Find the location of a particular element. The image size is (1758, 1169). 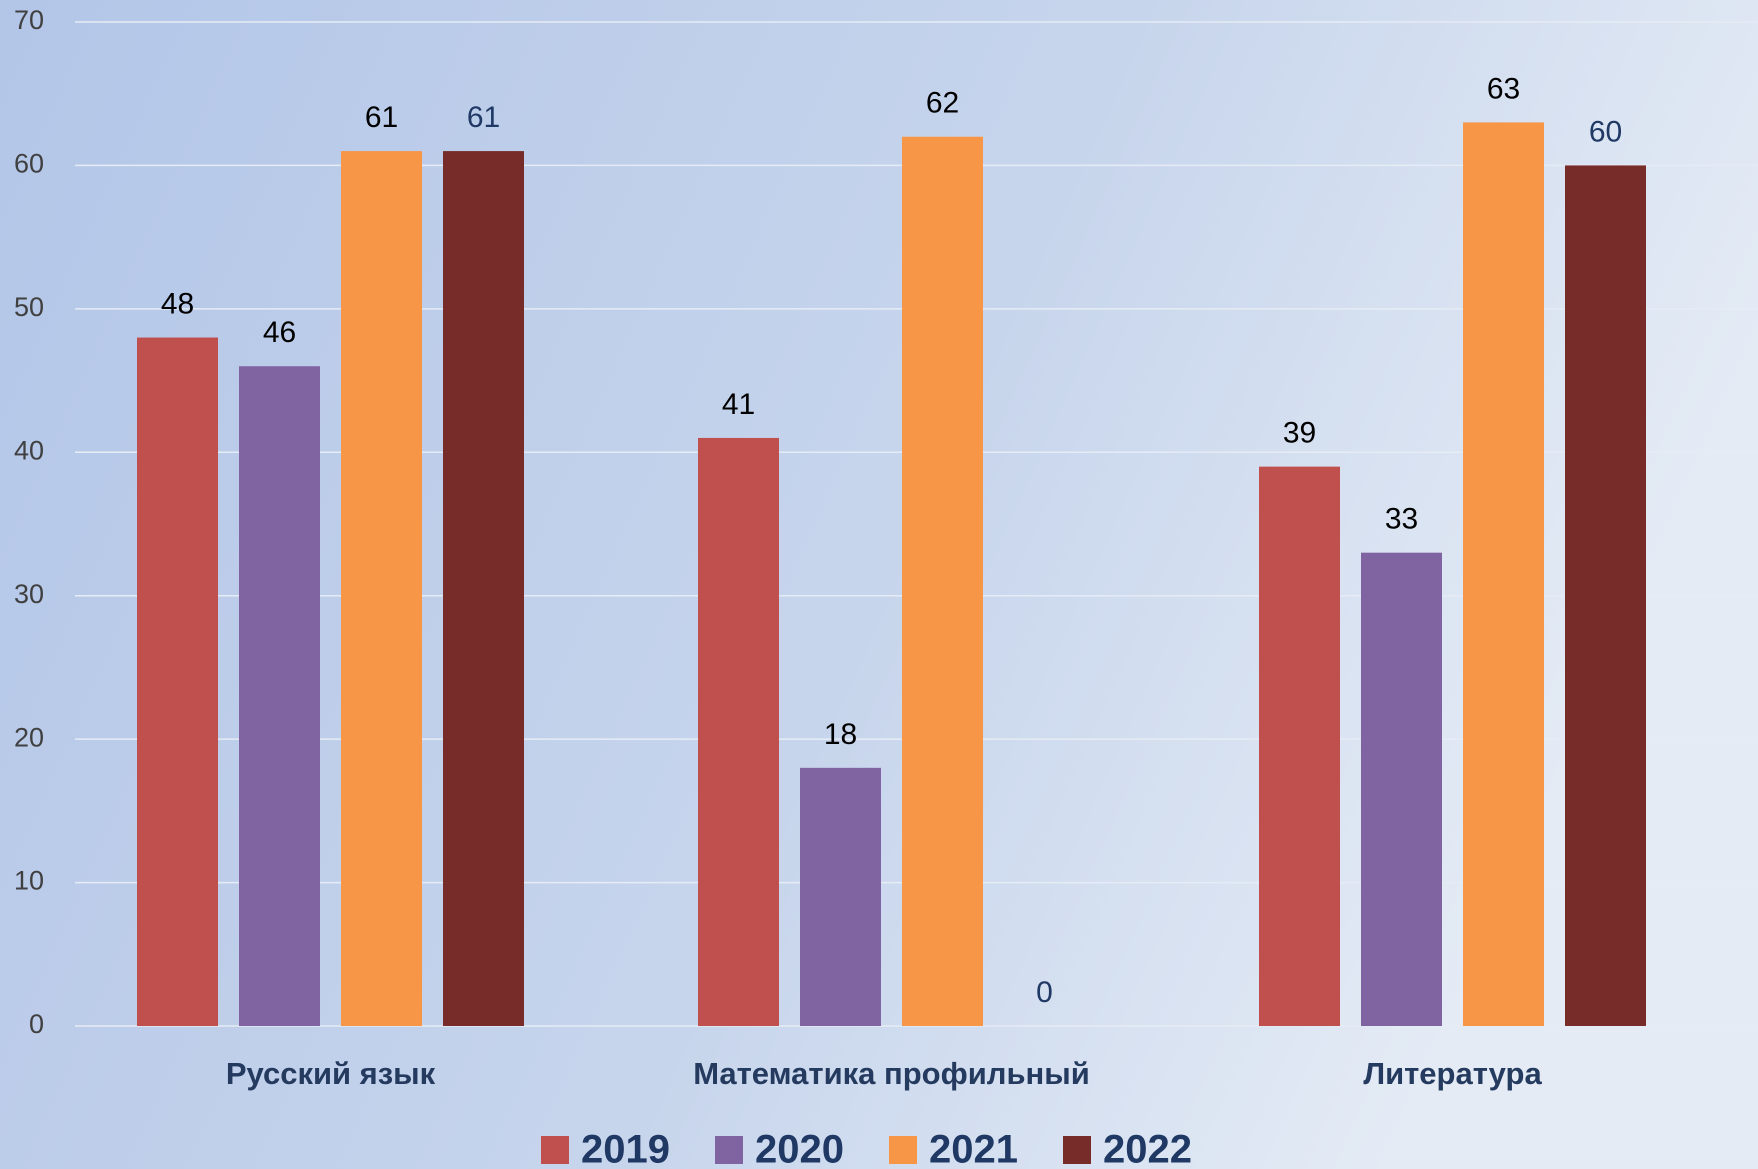

x-tick-label: Математика профильный is located at coordinates (891, 1073).